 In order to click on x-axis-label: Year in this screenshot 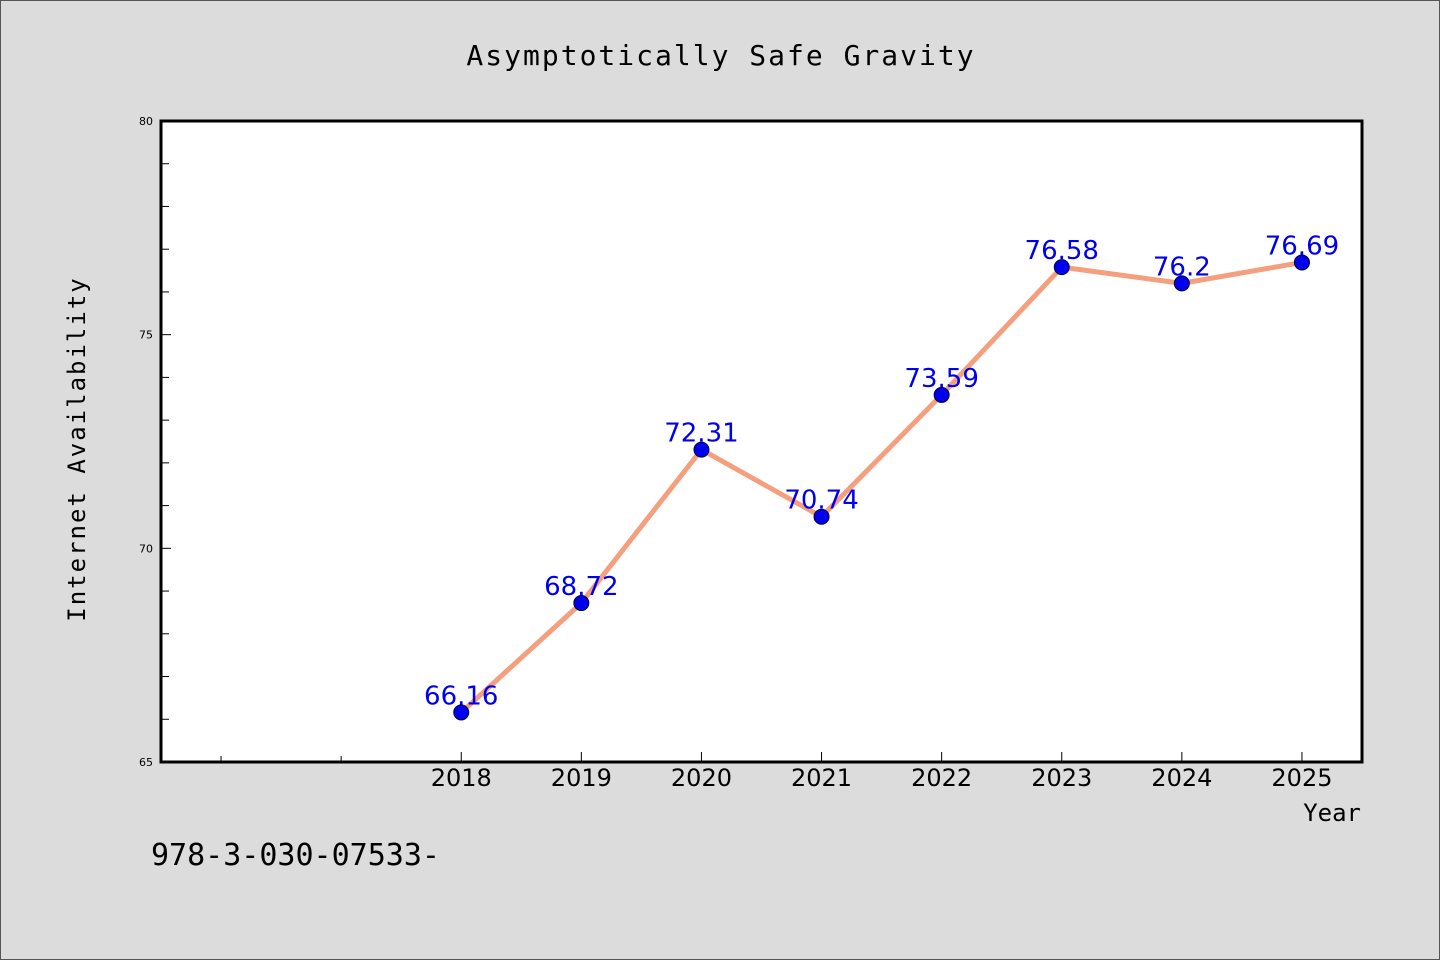, I will do `click(1332, 813)`.